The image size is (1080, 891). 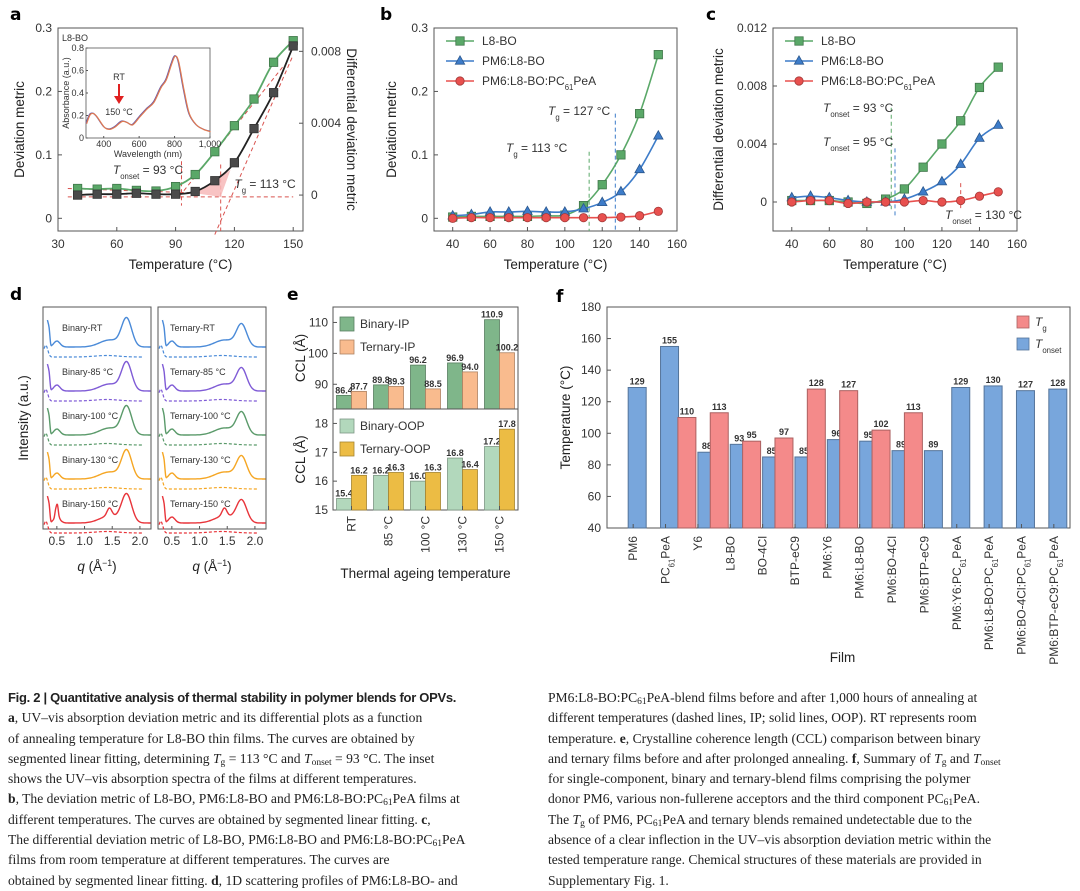 What do you see at coordinates (418, 476) in the screenshot?
I see `bar-value-label: 16.0` at bounding box center [418, 476].